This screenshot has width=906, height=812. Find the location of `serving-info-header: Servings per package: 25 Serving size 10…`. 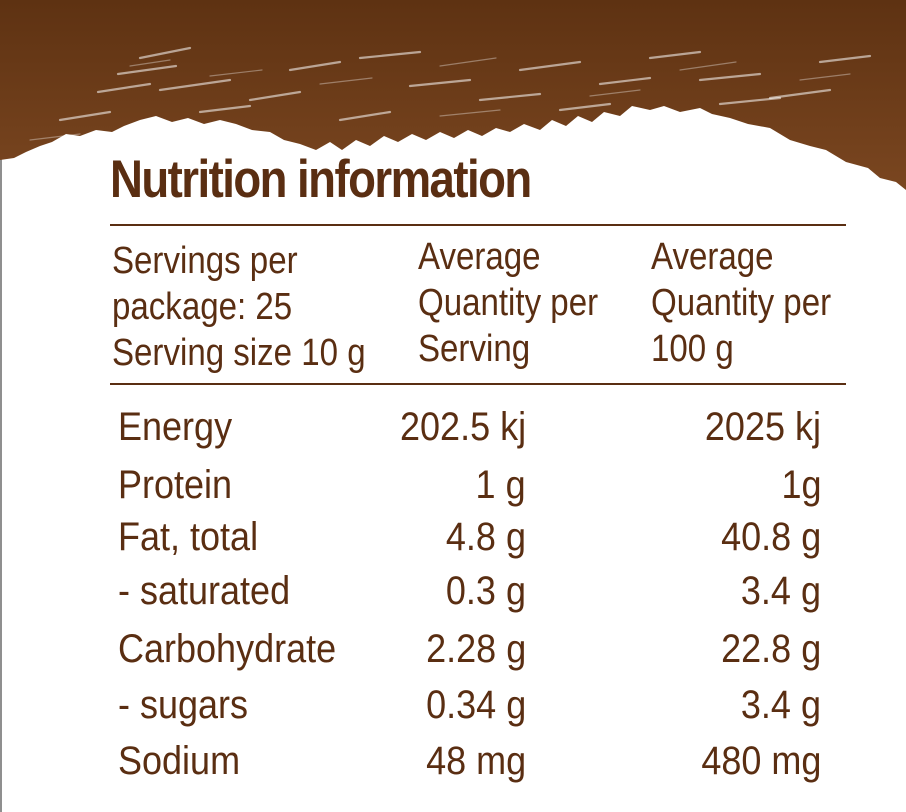

serving-info-header: Servings per package: 25 Serving size 10… is located at coordinates (239, 307).